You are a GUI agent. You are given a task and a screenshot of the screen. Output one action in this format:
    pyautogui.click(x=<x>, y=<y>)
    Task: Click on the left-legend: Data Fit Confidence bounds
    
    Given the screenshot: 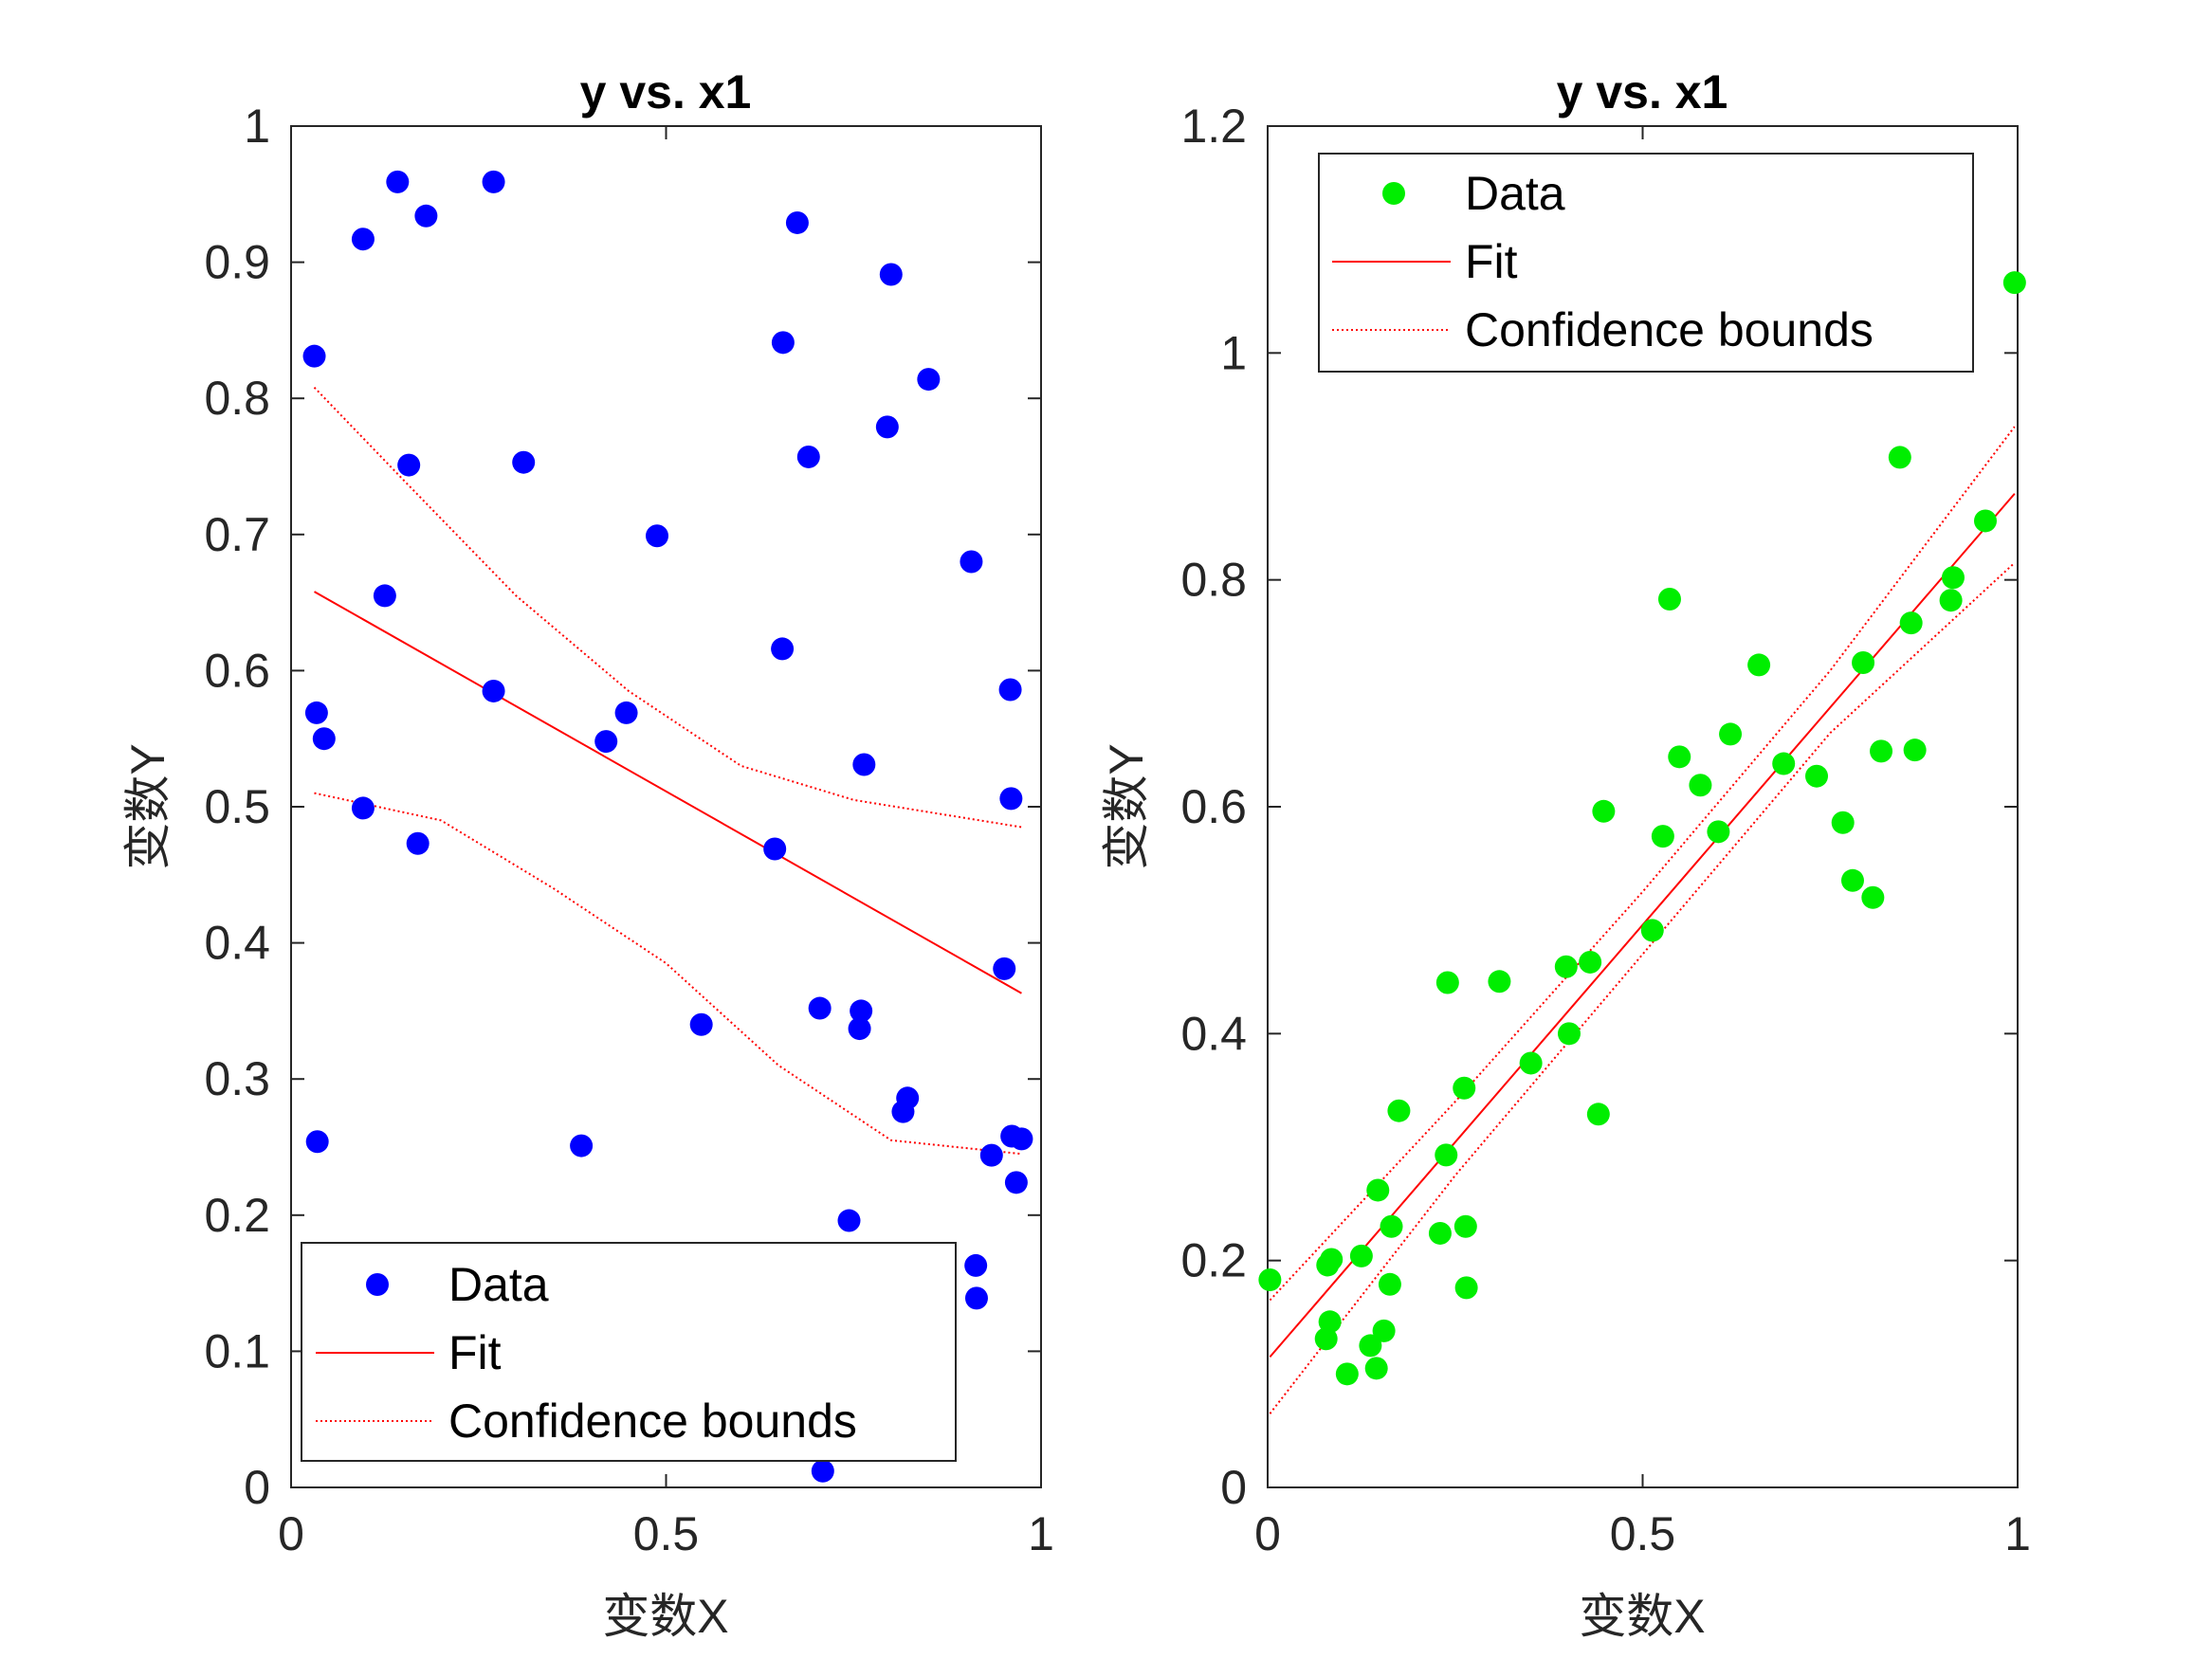 What is the action you would take?
    pyautogui.click(x=629, y=1352)
    